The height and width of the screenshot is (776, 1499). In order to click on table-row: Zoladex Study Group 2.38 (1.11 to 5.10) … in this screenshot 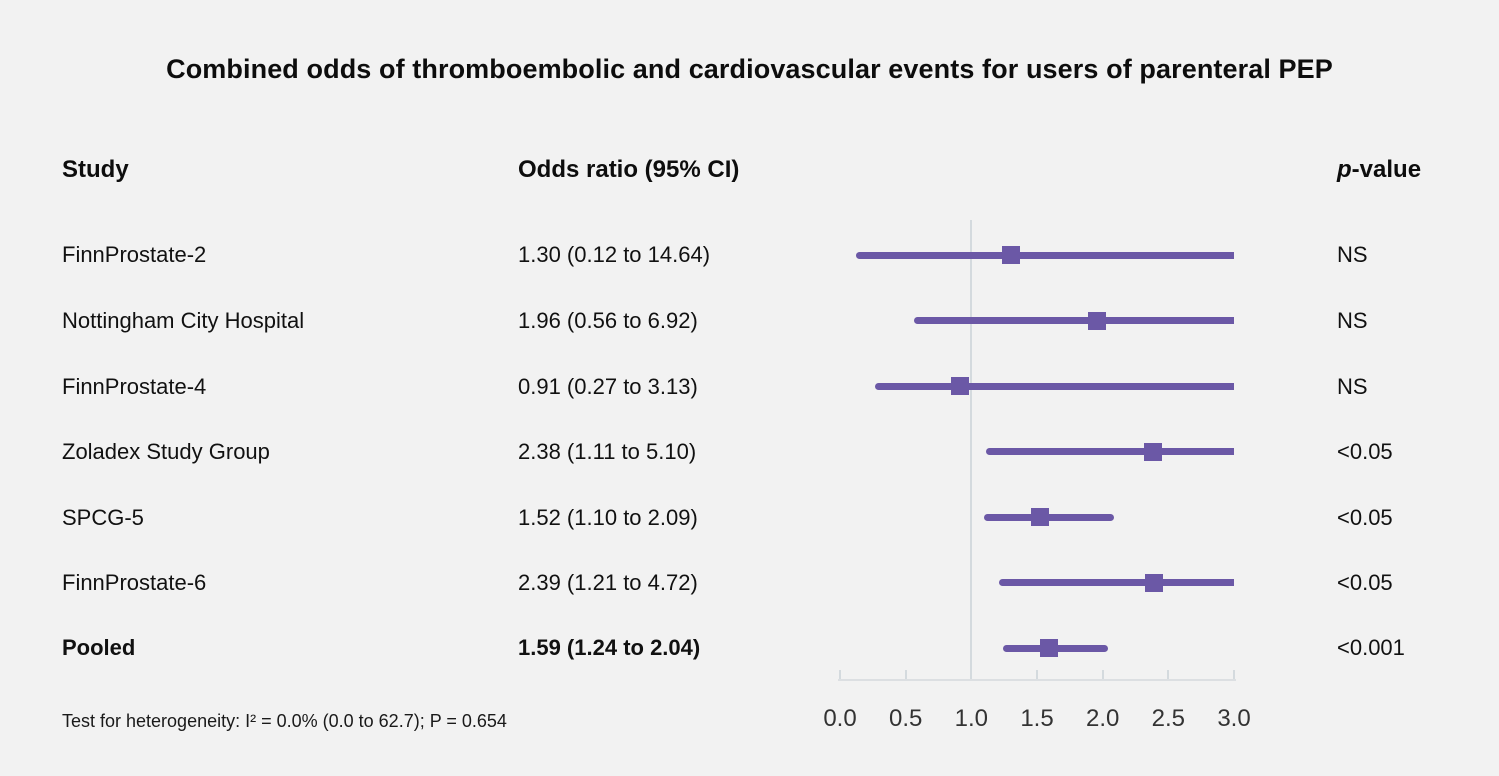, I will do `click(749, 452)`.